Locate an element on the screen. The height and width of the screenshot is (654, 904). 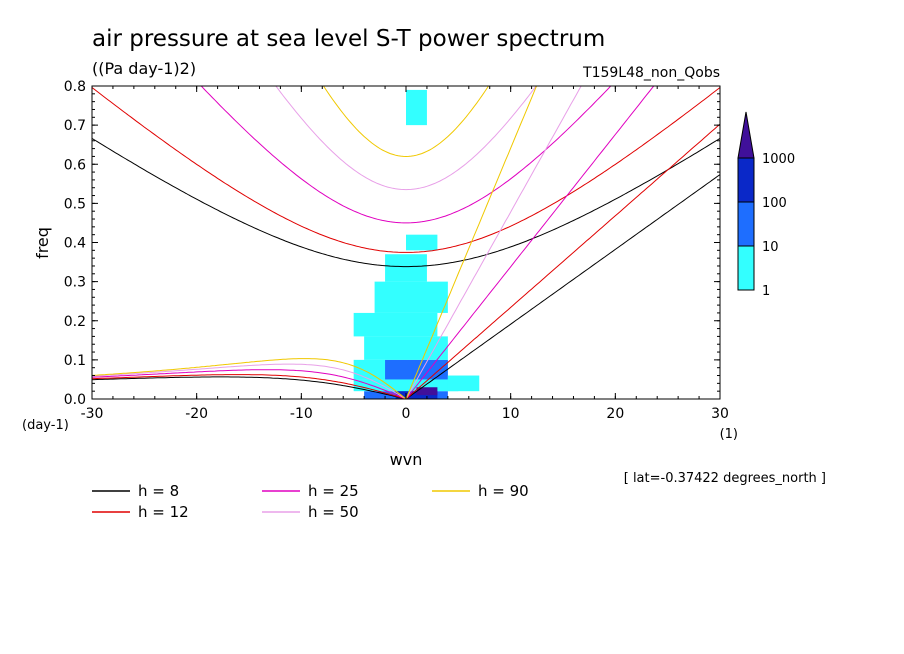
legend-label: h = 50 is located at coordinates (333, 512).